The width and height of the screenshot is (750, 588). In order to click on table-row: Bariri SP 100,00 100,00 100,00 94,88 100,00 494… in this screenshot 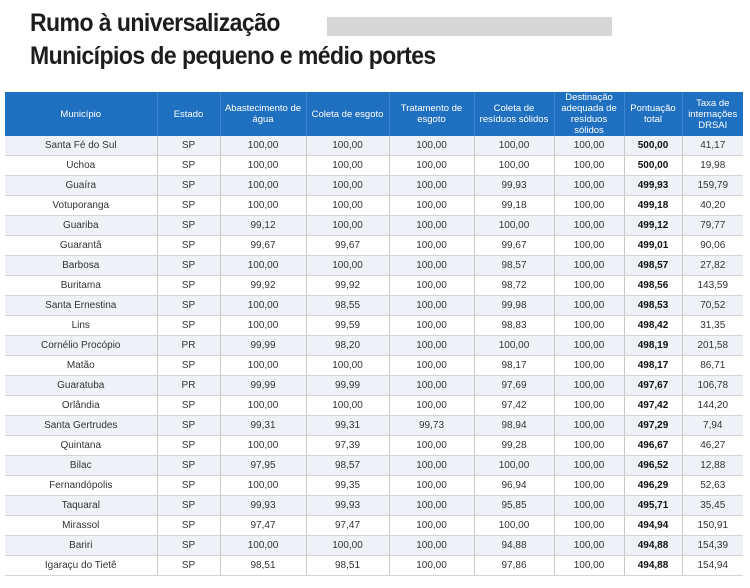, I will do `click(374, 545)`.